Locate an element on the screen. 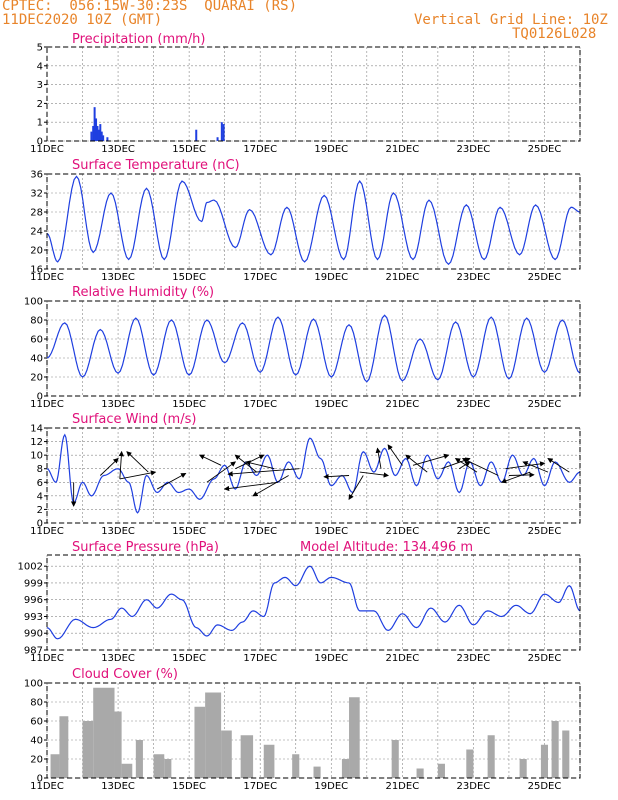 Image resolution: width=618 pixels, height=800 pixels. humidity-xtick-label: 17DEC is located at coordinates (260, 404).